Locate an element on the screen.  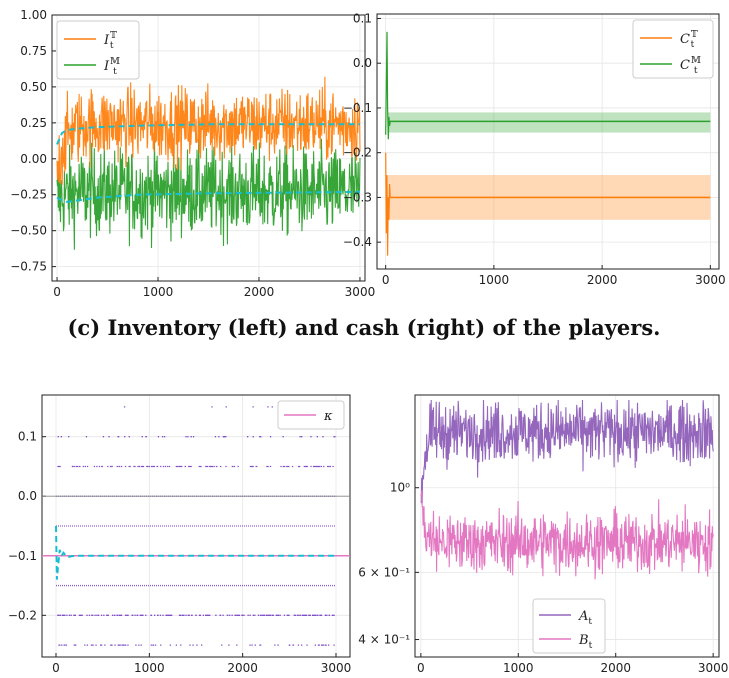
series-B is located at coordinates (567, 535).